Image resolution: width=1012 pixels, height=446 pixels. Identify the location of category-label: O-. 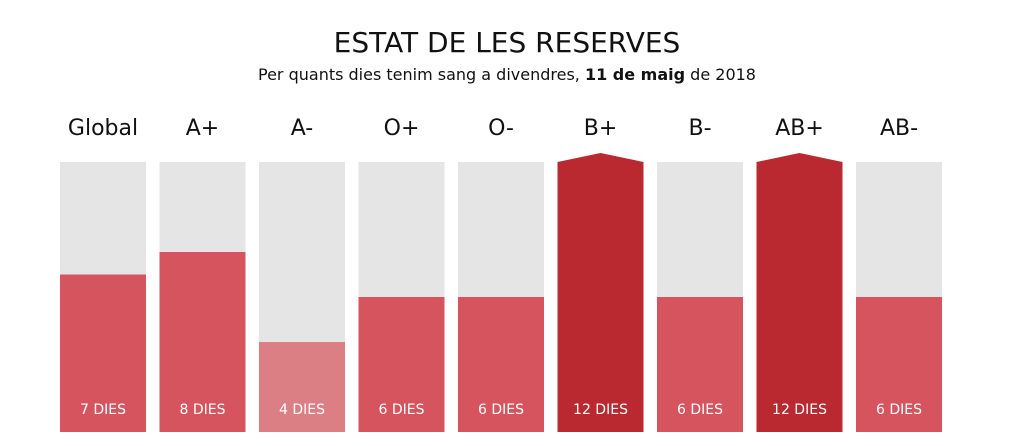
(501, 128).